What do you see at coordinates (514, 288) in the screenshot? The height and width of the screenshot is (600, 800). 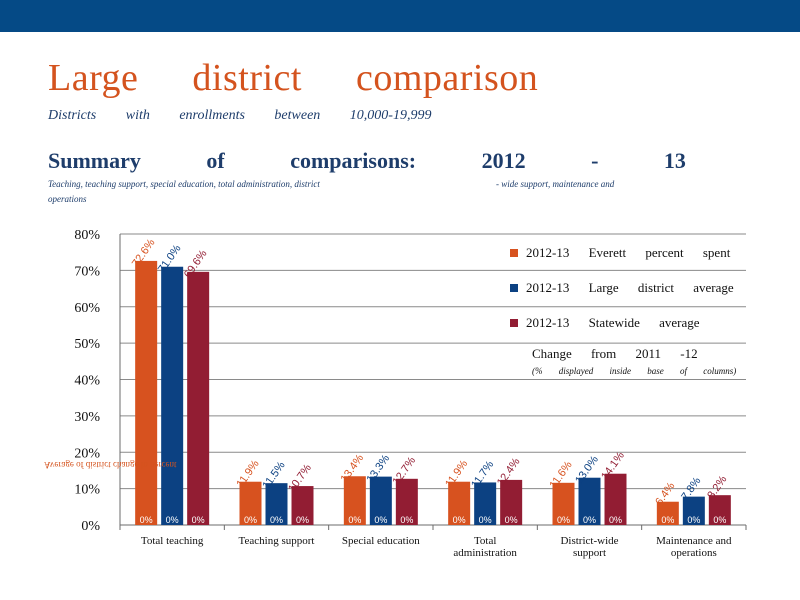 I see `legend-swatch-large-district` at bounding box center [514, 288].